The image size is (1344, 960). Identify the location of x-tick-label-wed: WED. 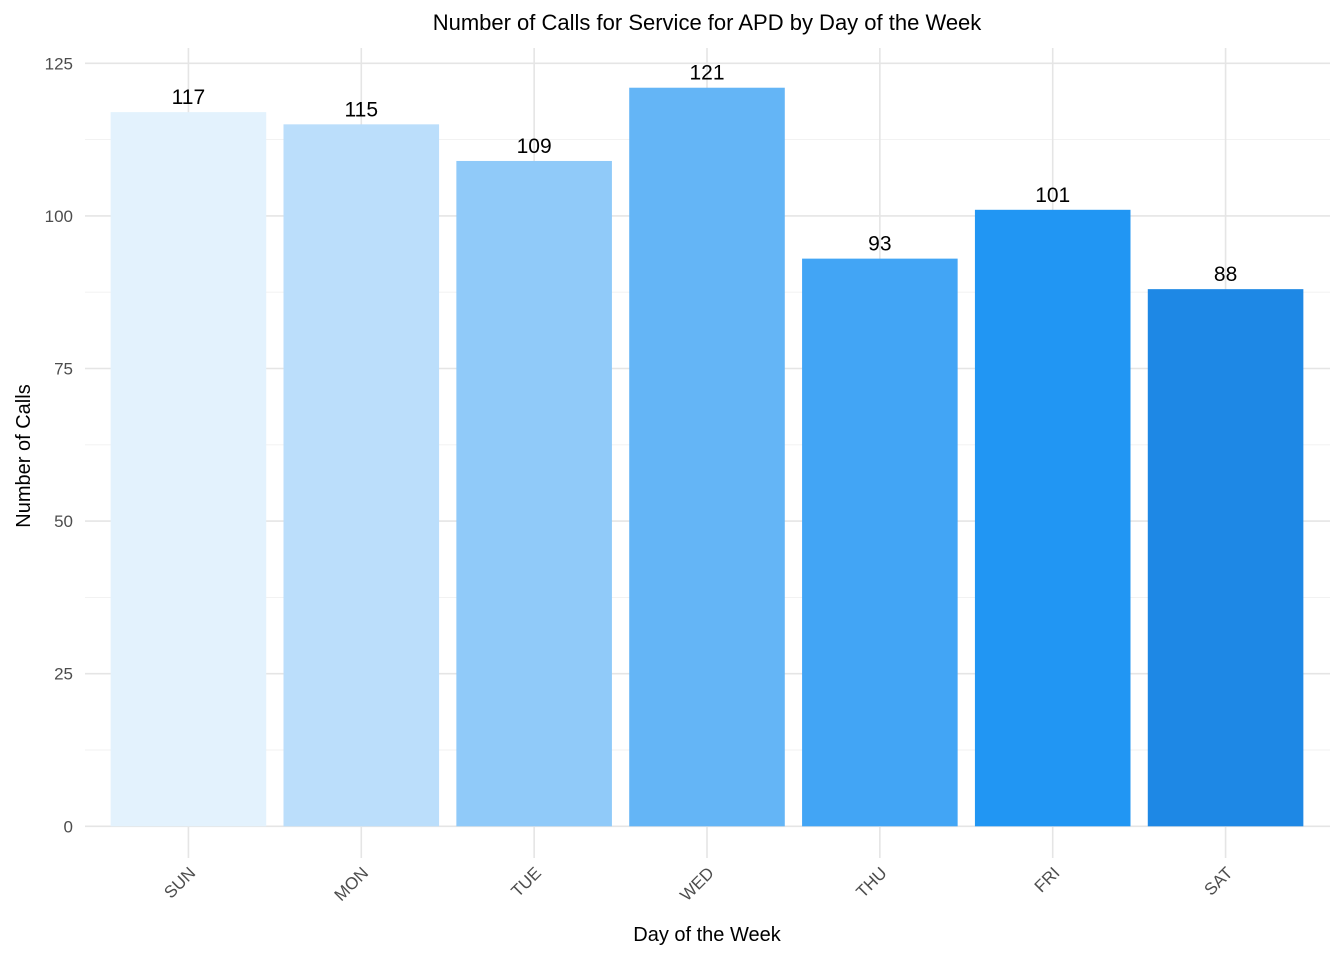
(696, 883).